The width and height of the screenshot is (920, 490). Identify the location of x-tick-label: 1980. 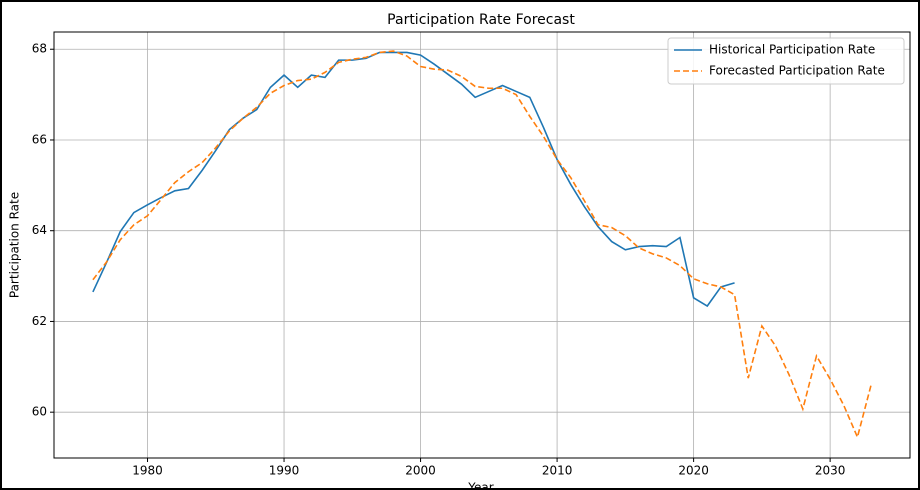
(147, 471).